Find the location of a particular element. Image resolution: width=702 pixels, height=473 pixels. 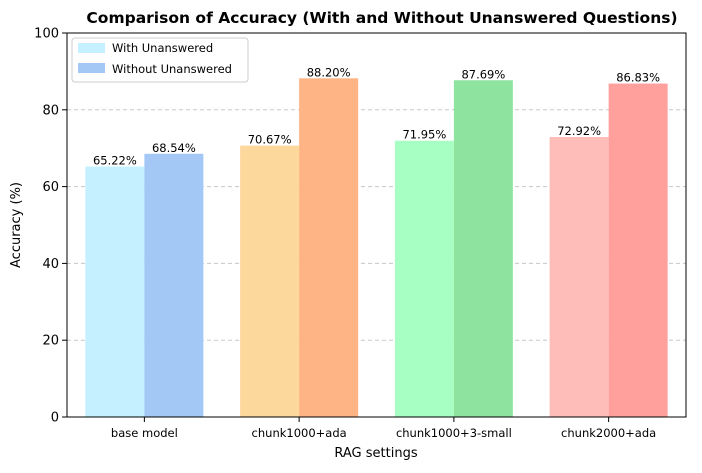

legend-swatch-without-unanswered is located at coordinates (91, 68).